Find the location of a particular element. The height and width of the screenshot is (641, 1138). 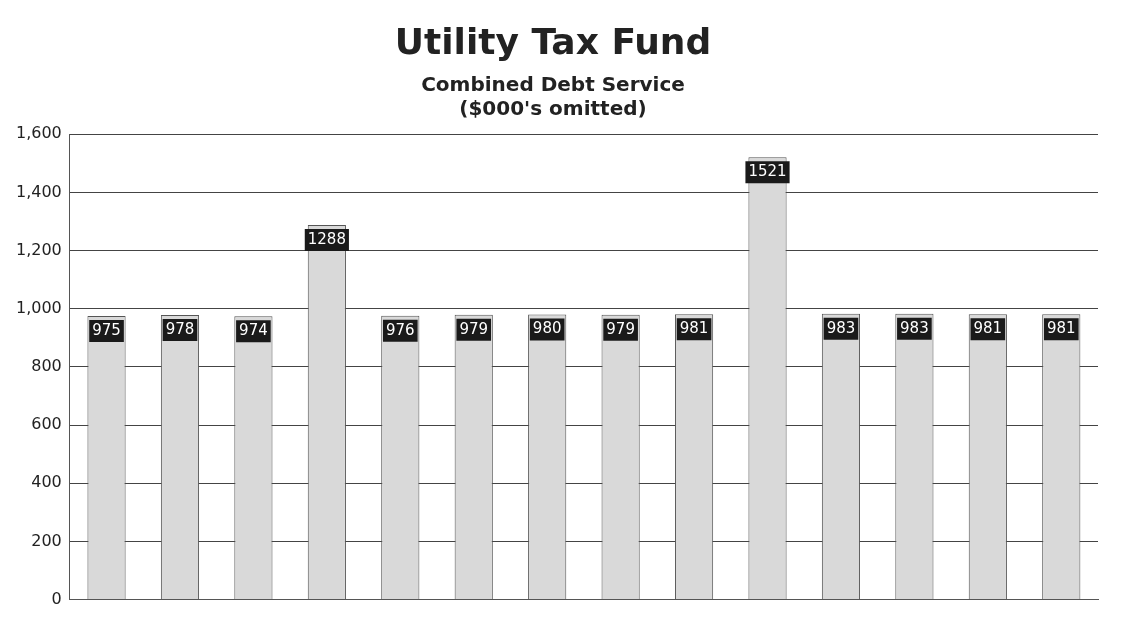

data-label: 978 is located at coordinates (180, 329).